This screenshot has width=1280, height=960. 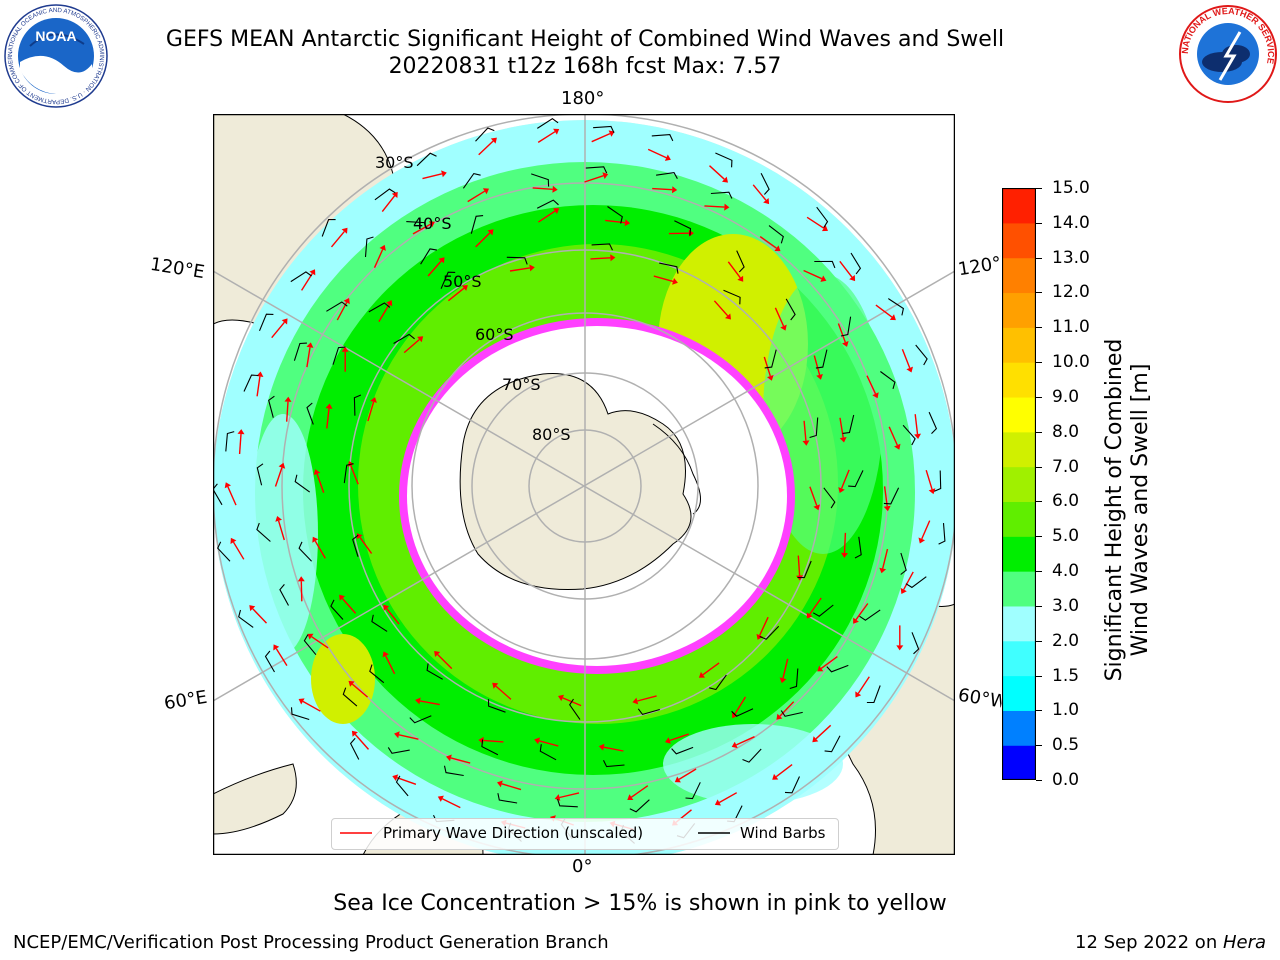 What do you see at coordinates (1066, 501) in the screenshot?
I see `colorbar-tick-label: 6.0` at bounding box center [1066, 501].